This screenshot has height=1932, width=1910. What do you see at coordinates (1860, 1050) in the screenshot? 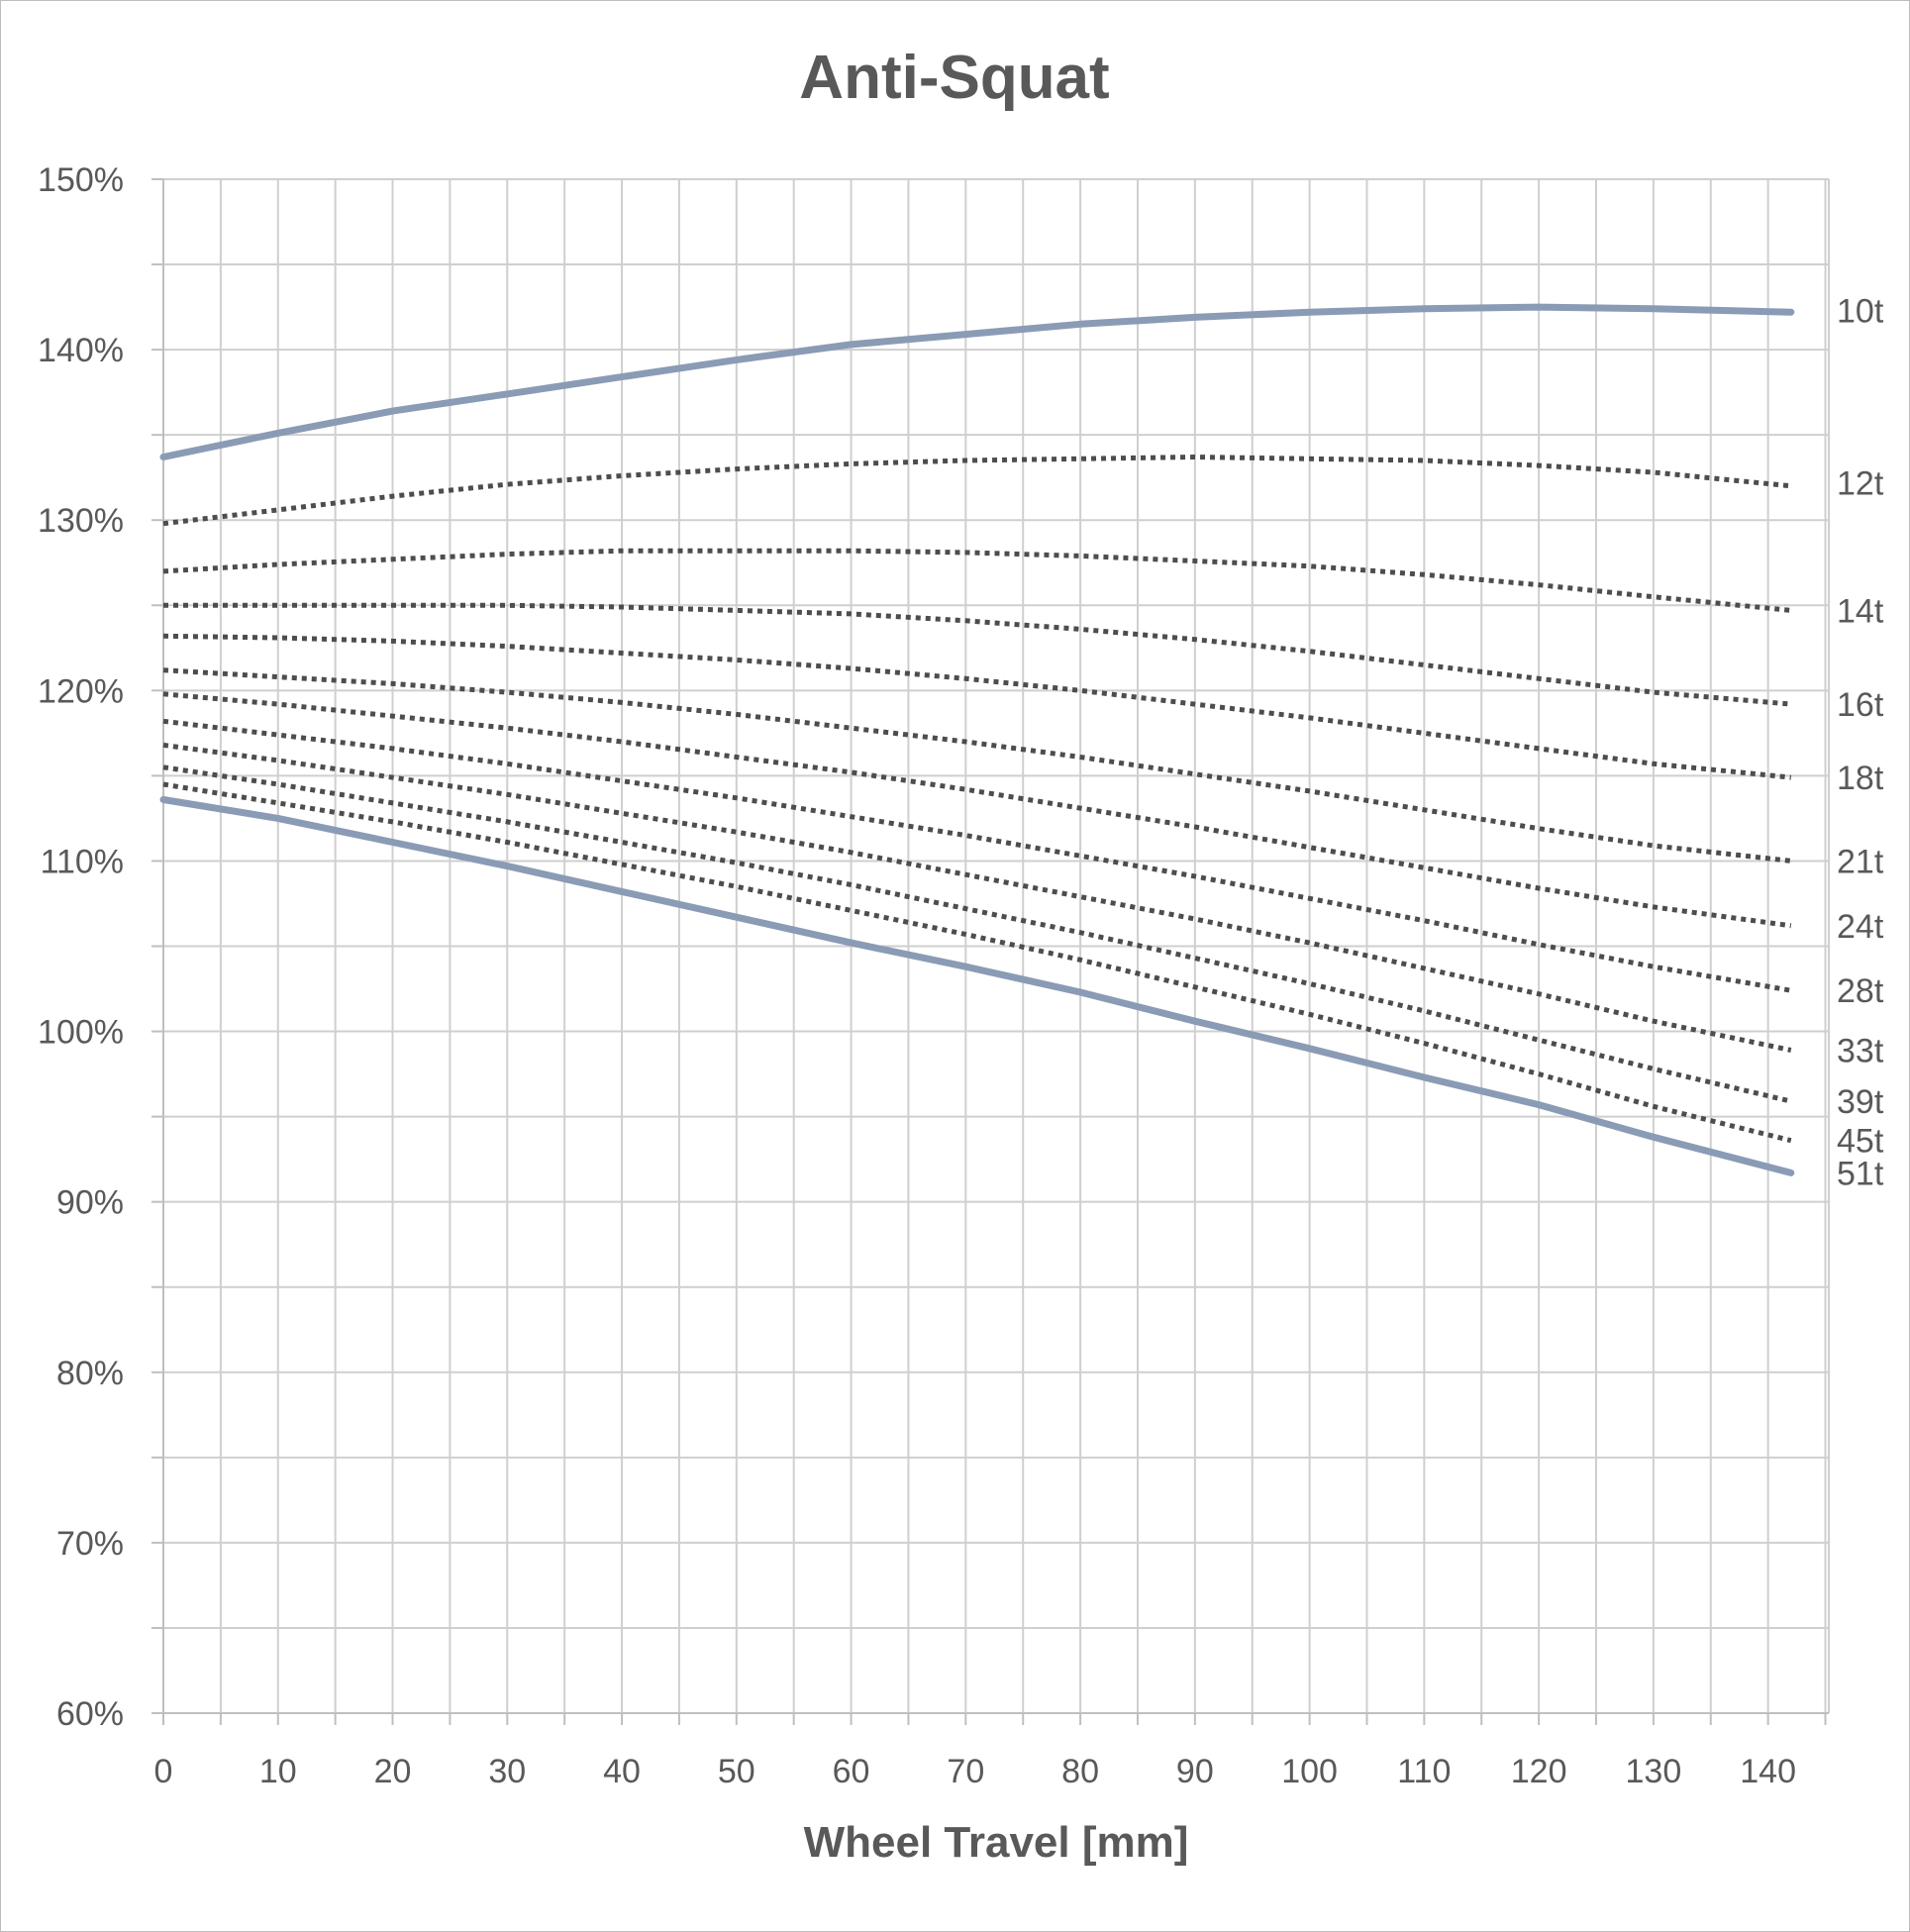
I see `series-label-33t: 33t` at bounding box center [1860, 1050].